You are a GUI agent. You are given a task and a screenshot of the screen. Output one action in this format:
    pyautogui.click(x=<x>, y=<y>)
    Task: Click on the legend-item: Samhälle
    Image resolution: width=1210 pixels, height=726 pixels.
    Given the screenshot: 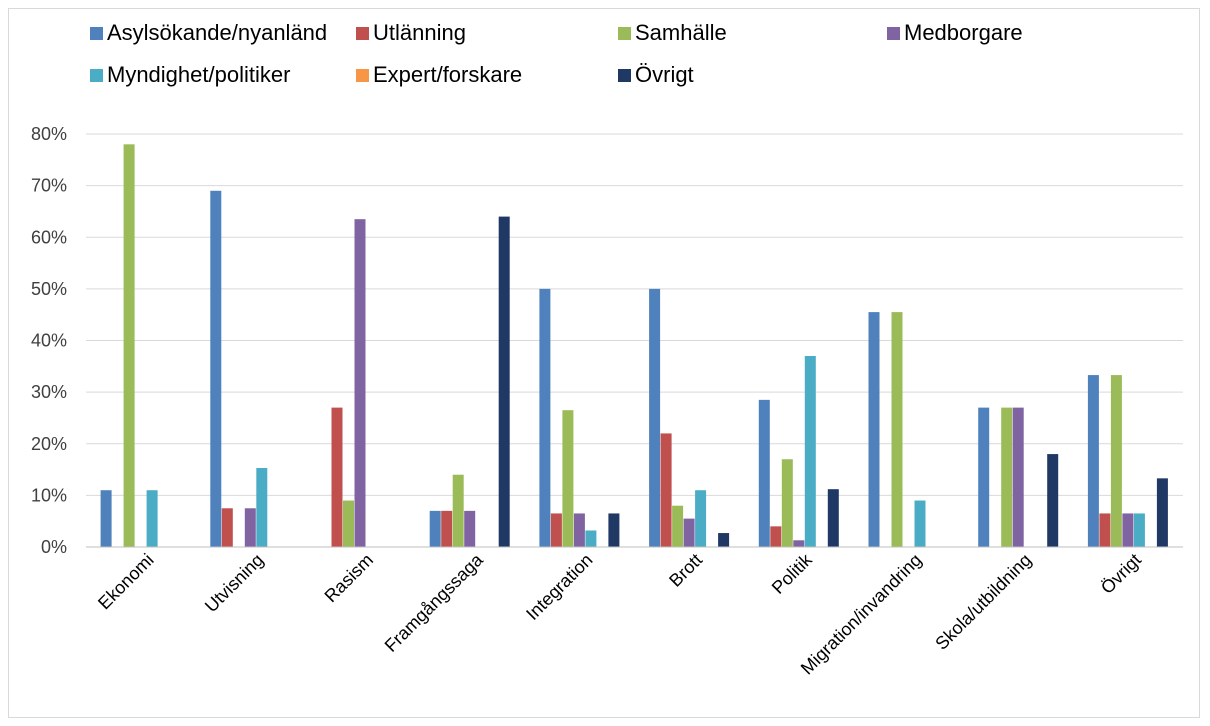 What is the action you would take?
    pyautogui.click(x=672, y=33)
    